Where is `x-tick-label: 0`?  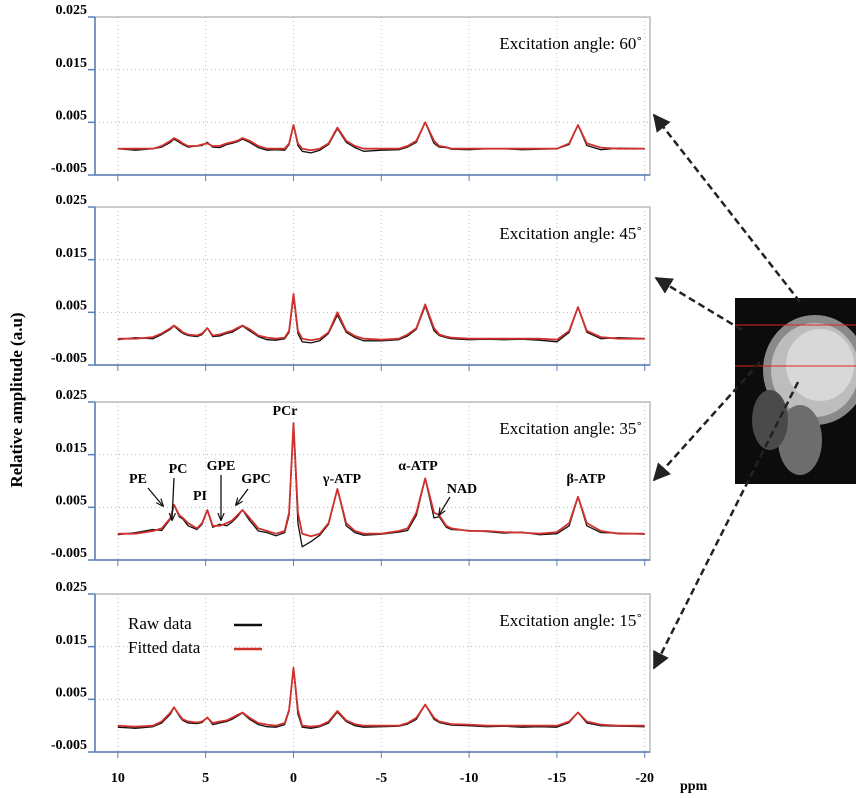 x-tick-label: 0 is located at coordinates (293, 778).